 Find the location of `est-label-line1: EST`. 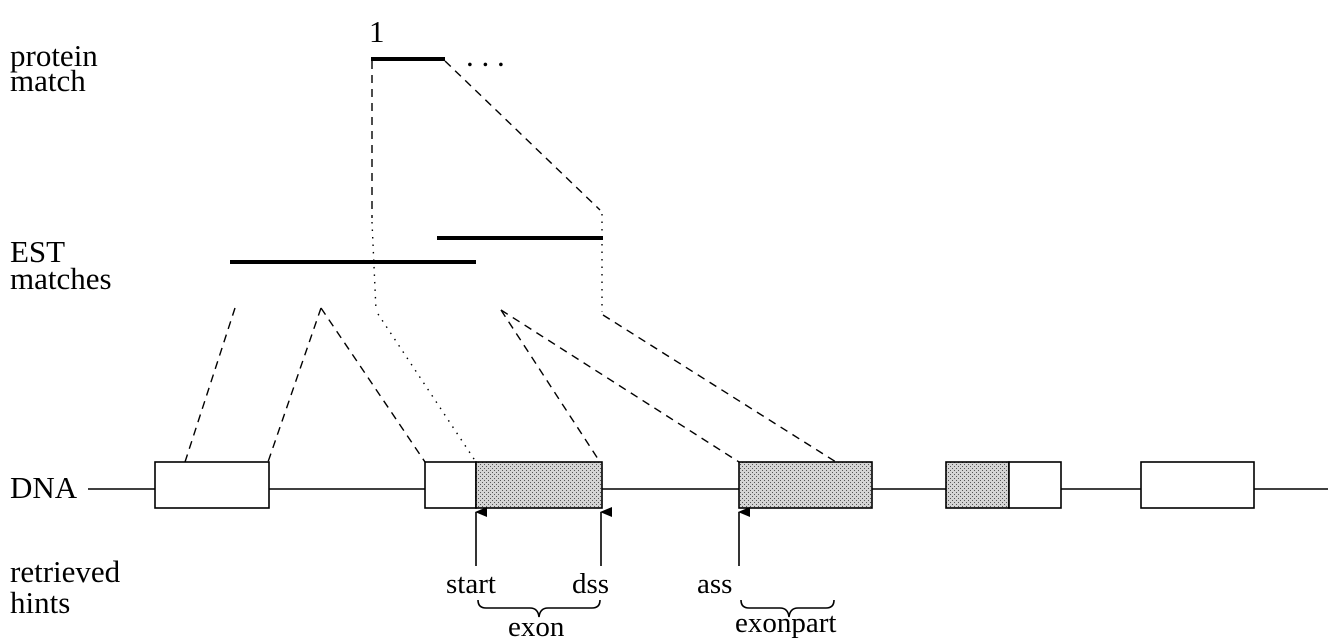

est-label-line1: EST is located at coordinates (37, 251).